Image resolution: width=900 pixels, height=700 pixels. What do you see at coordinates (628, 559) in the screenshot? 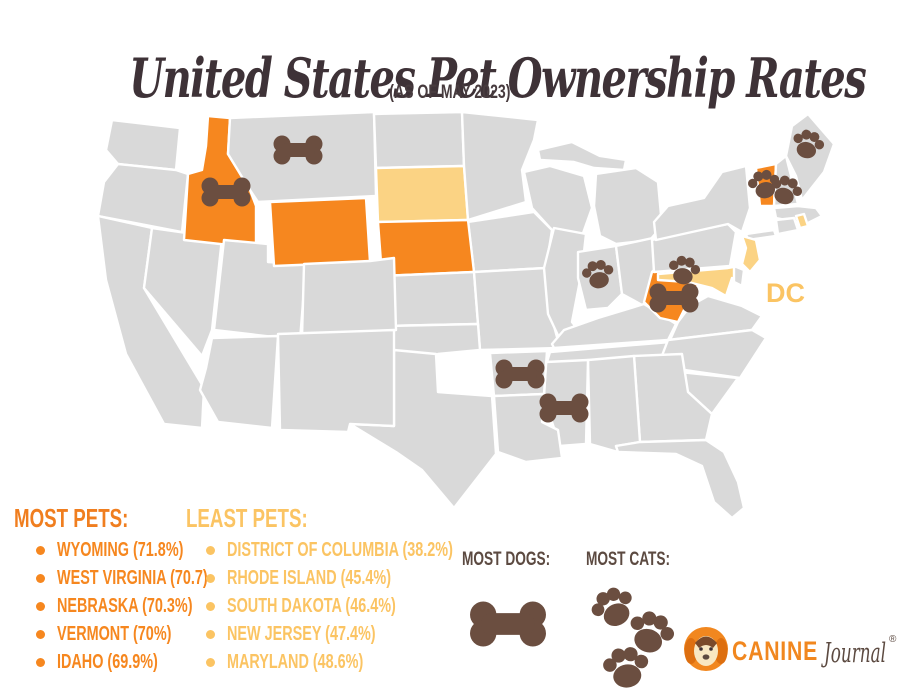
I see `most-cats-label-text: MOST CATS:` at bounding box center [628, 559].